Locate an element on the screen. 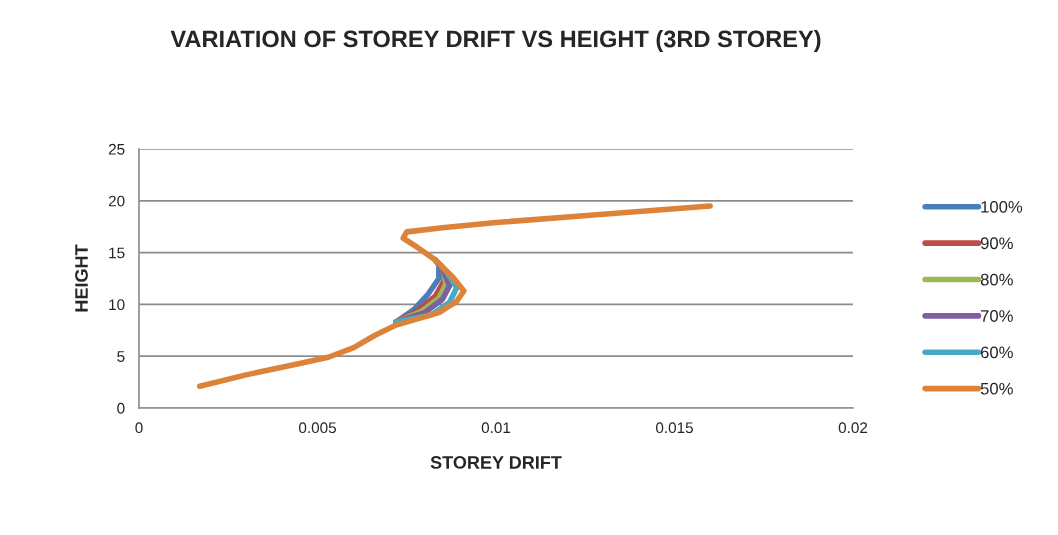 The image size is (1058, 535). chart-title: VARIATION OF STOREY DRIFT VS HEIGHT (3RD STOREY) is located at coordinates (495, 41).